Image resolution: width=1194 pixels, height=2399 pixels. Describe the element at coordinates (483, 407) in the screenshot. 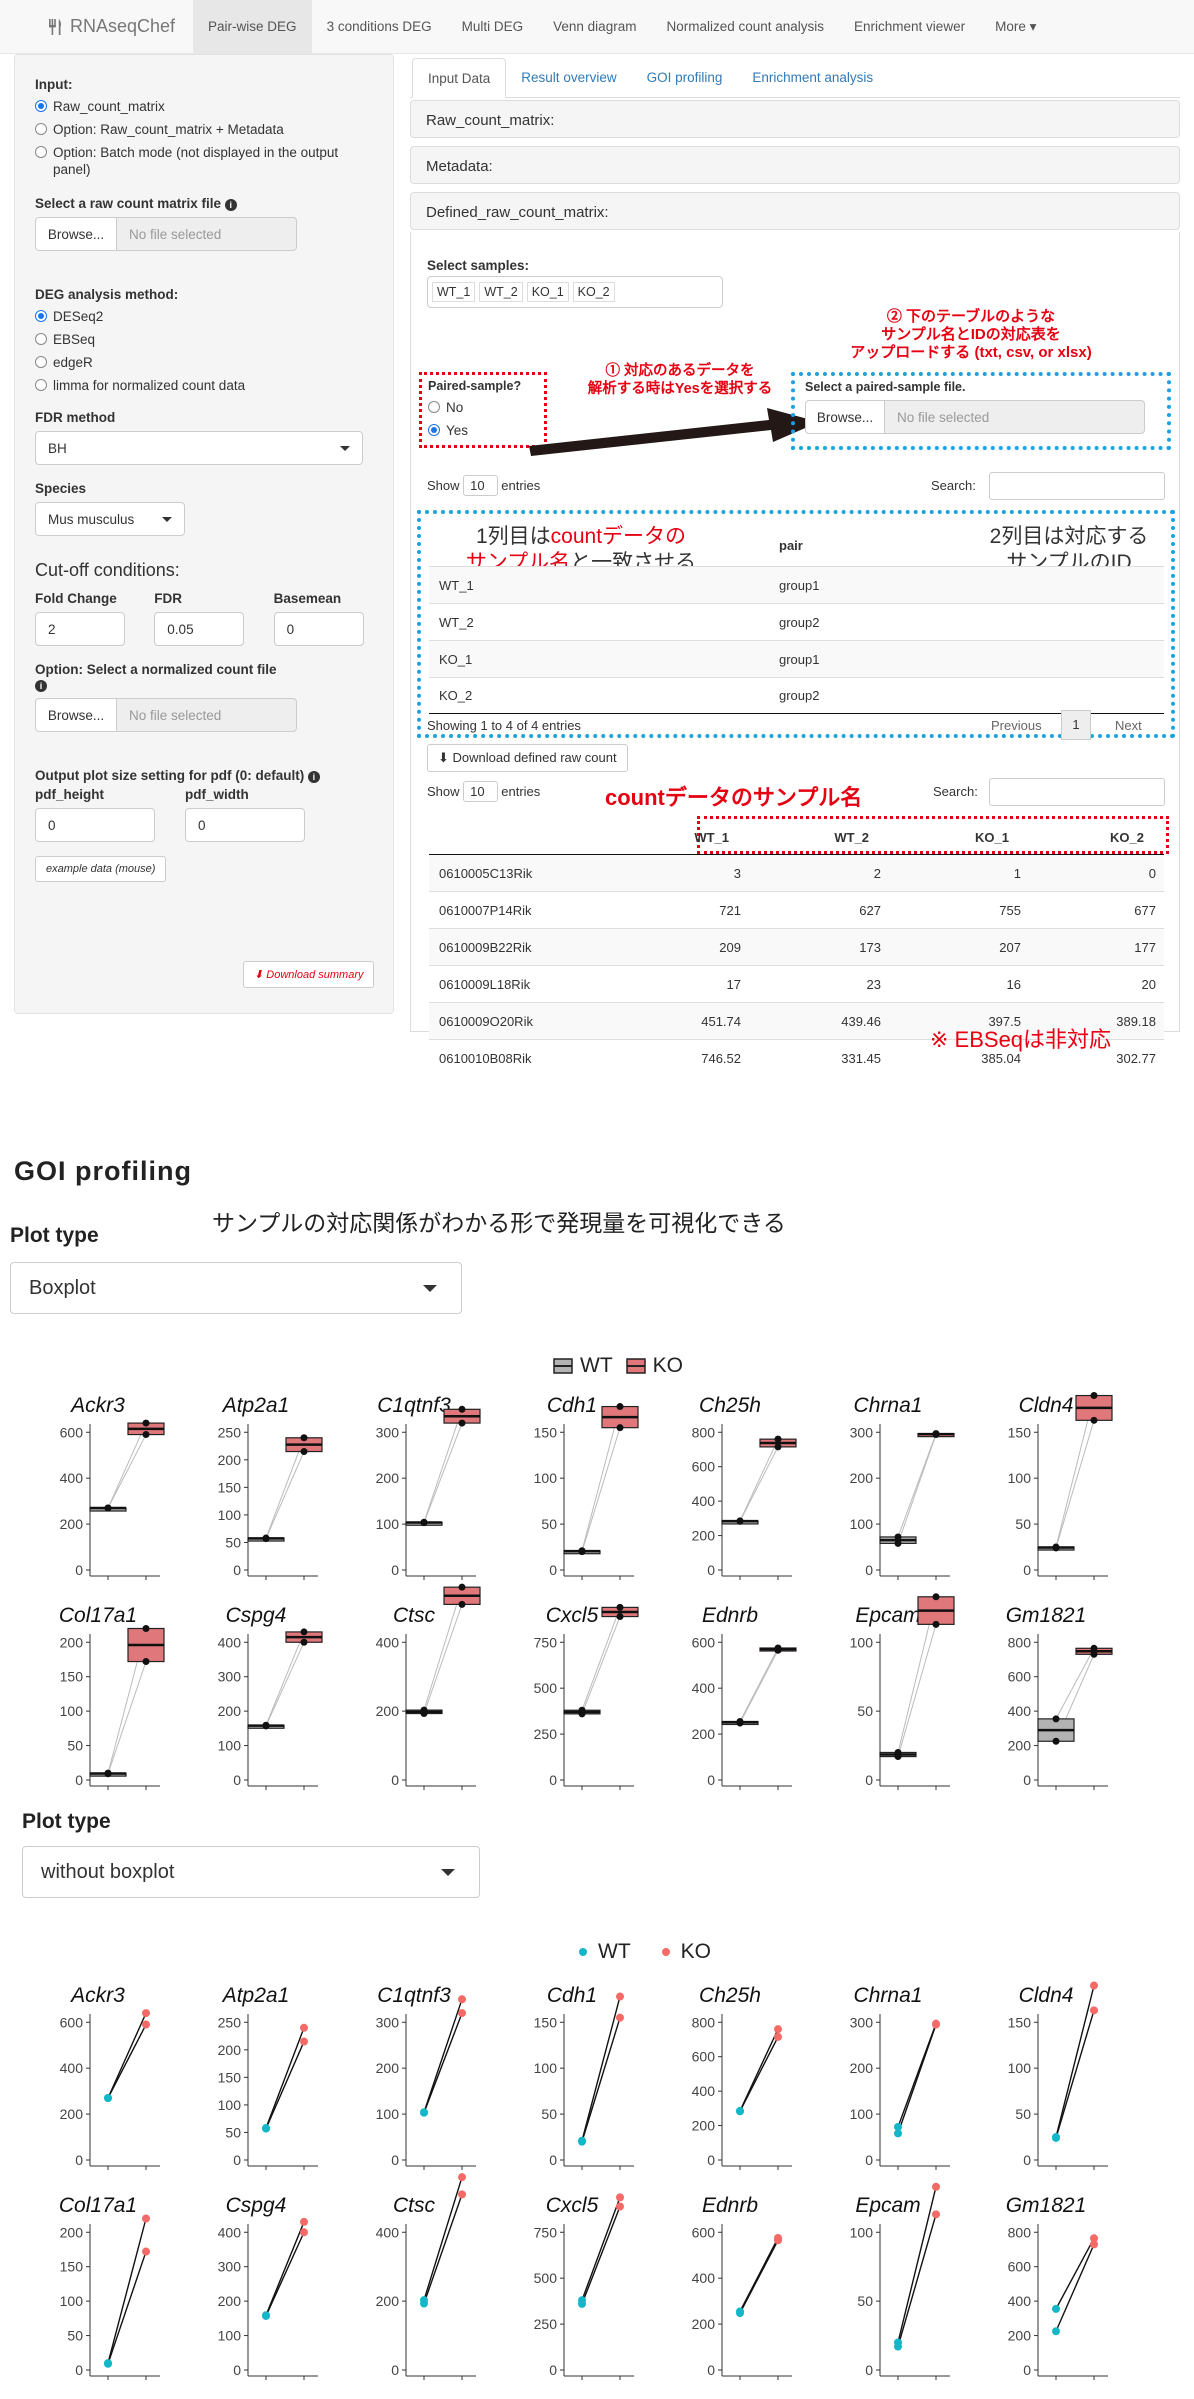

I see `radio-paired-no: No` at that location.